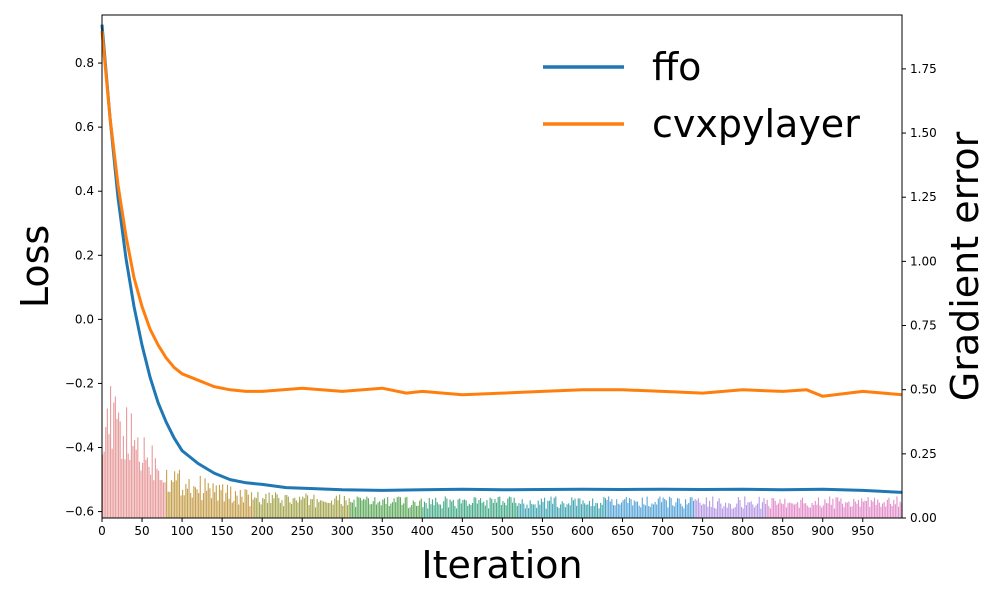 The width and height of the screenshot is (1000, 600). What do you see at coordinates (923, 390) in the screenshot?
I see `y2-tick-label: 0.50` at bounding box center [923, 390].